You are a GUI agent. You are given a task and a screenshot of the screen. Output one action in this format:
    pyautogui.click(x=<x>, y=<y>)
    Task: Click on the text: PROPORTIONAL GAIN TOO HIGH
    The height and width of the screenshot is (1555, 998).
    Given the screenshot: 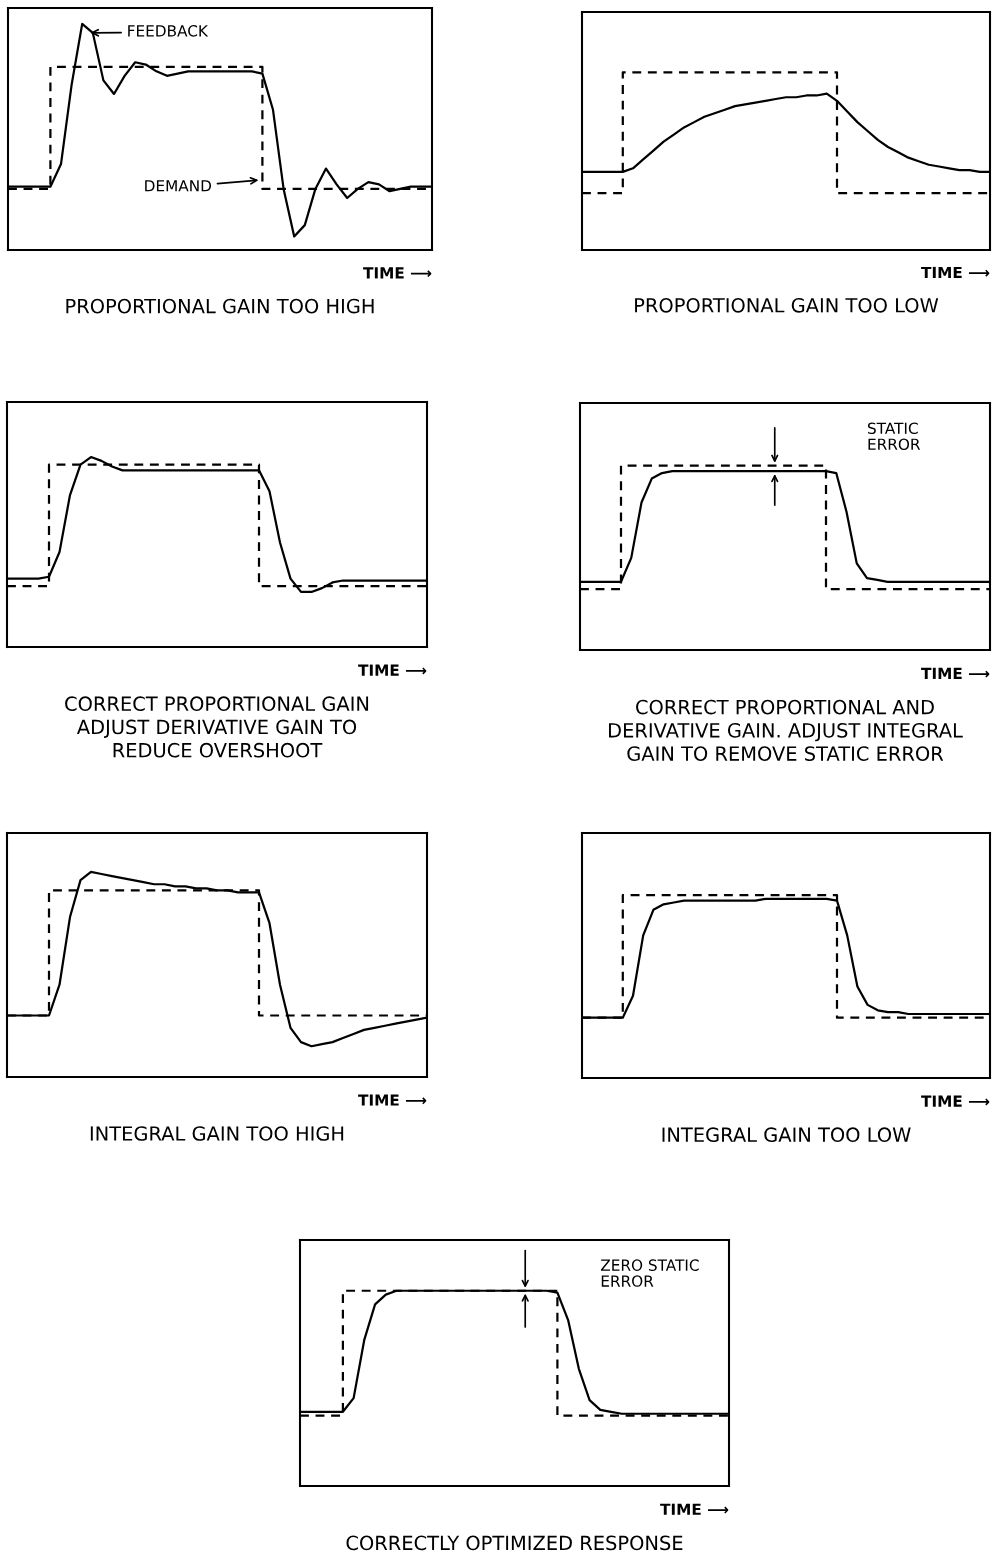 What is the action you would take?
    pyautogui.click(x=220, y=306)
    